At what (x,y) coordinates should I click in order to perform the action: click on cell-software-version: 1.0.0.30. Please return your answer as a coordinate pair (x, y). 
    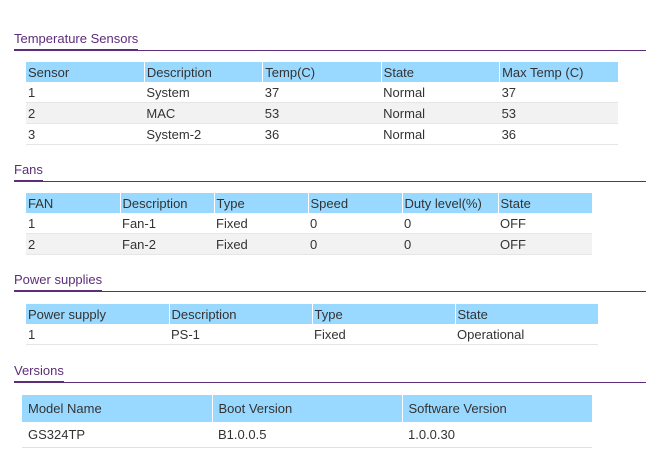
    Looking at the image, I should click on (497, 435).